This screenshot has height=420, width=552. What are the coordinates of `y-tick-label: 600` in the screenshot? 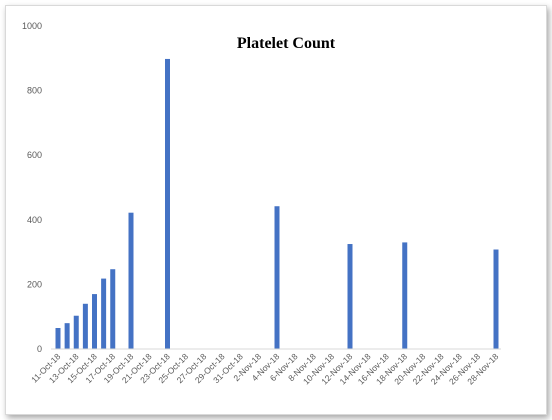 It's located at (34, 155).